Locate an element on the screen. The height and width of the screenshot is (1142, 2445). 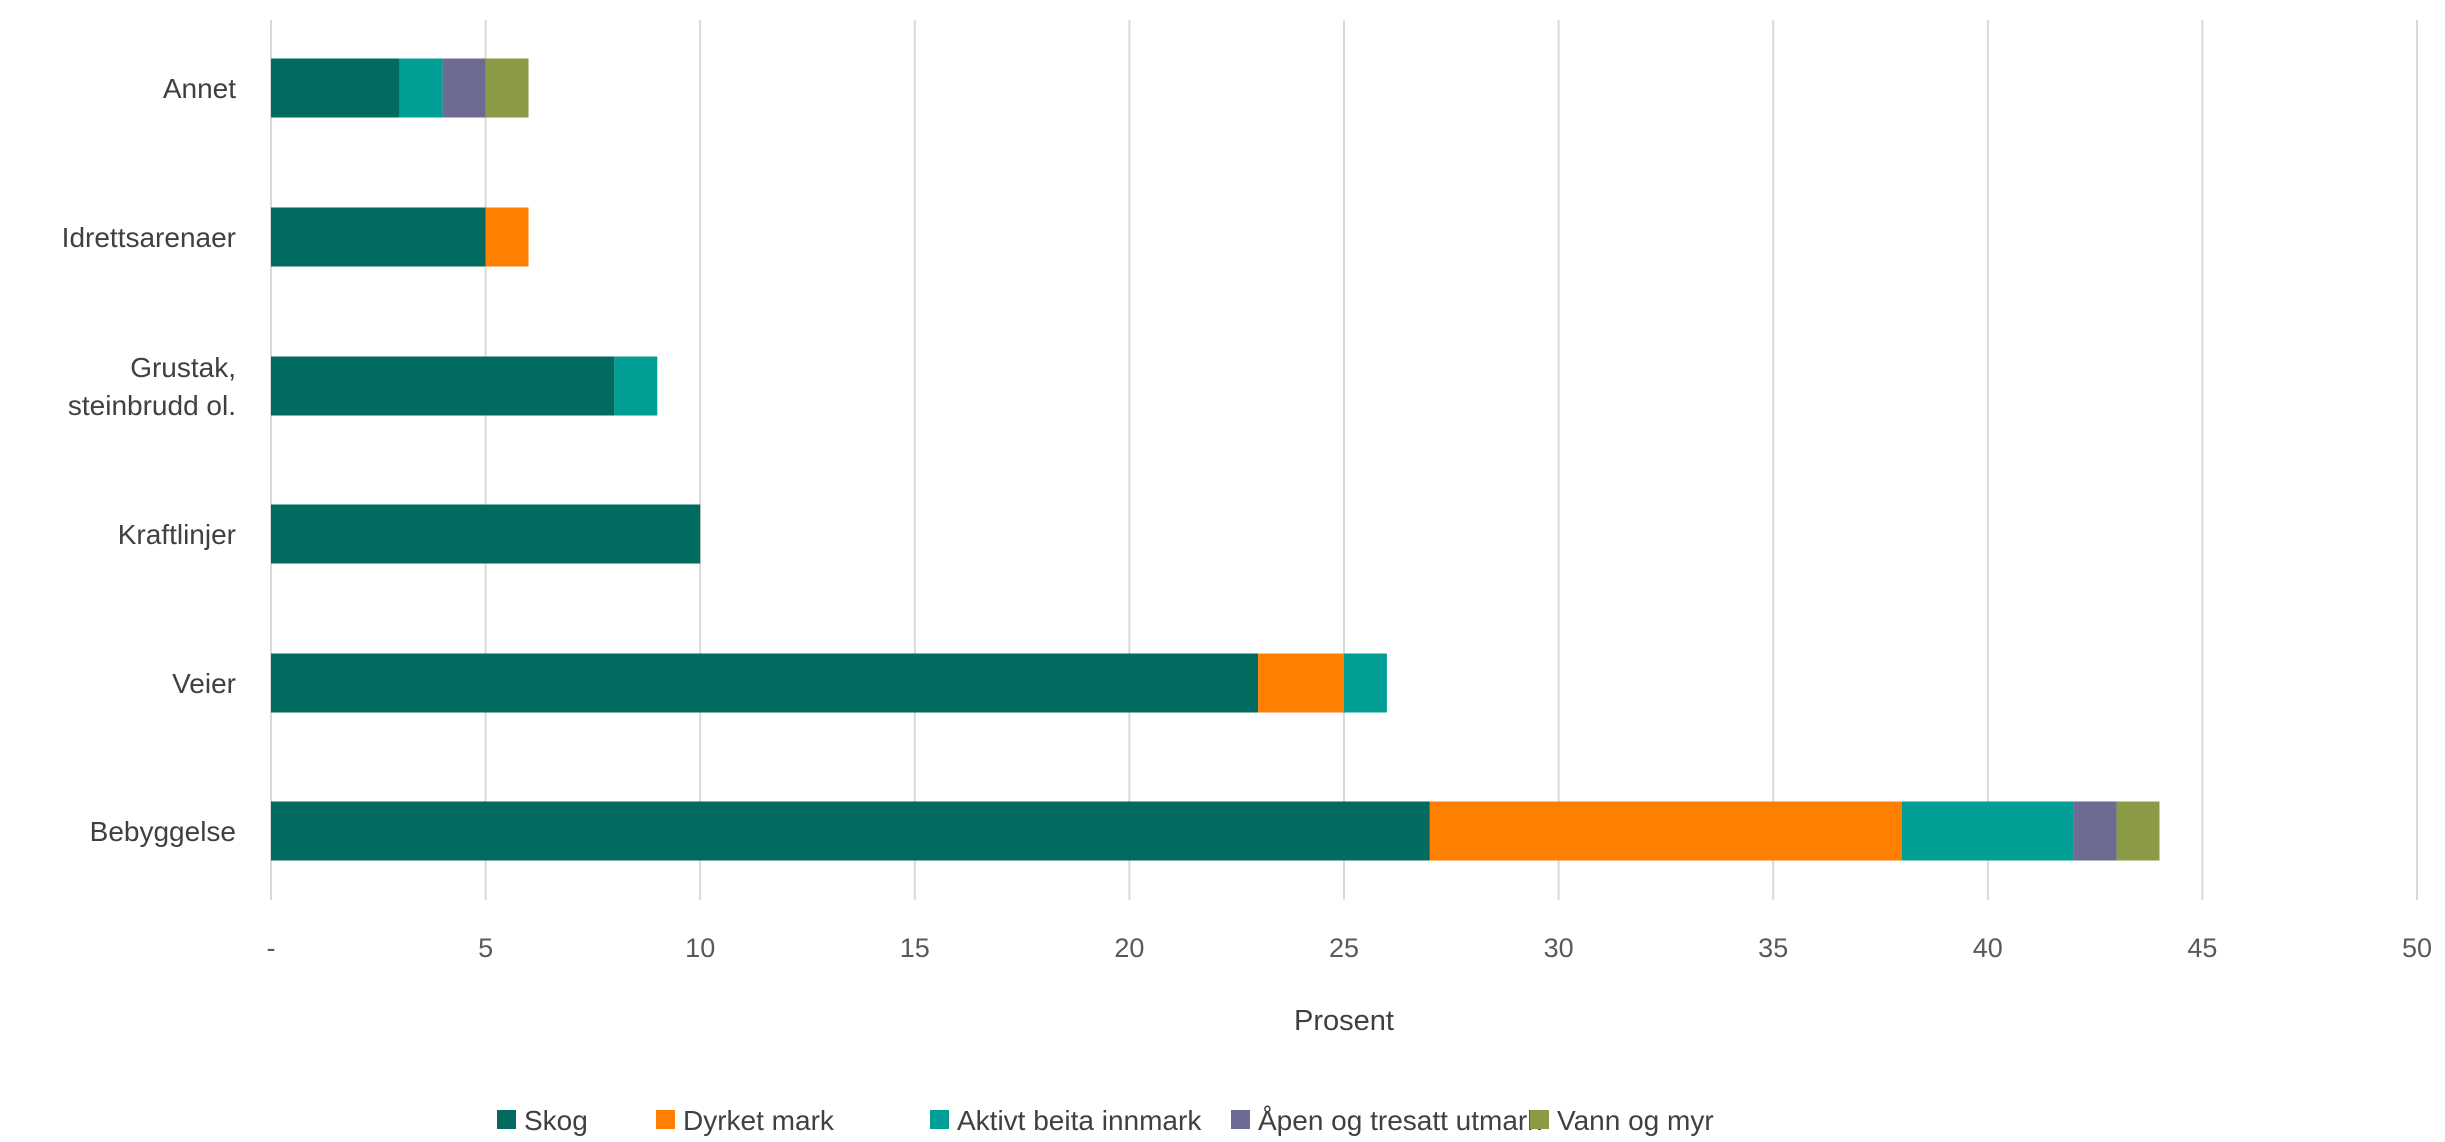
legend-label: Vann og myr is located at coordinates (1635, 1120).